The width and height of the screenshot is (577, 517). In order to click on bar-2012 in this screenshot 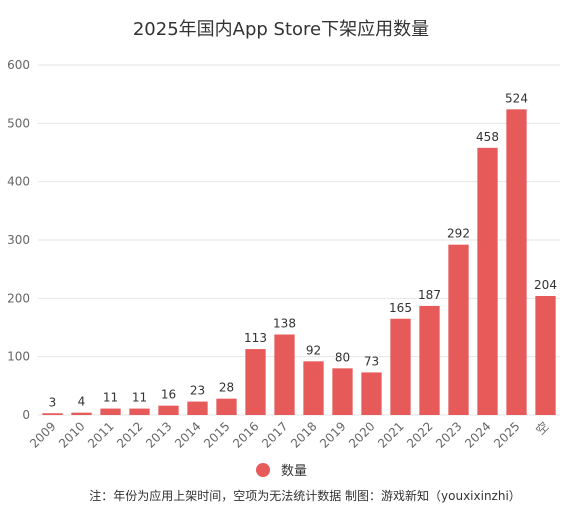, I will do `click(139, 411)`.